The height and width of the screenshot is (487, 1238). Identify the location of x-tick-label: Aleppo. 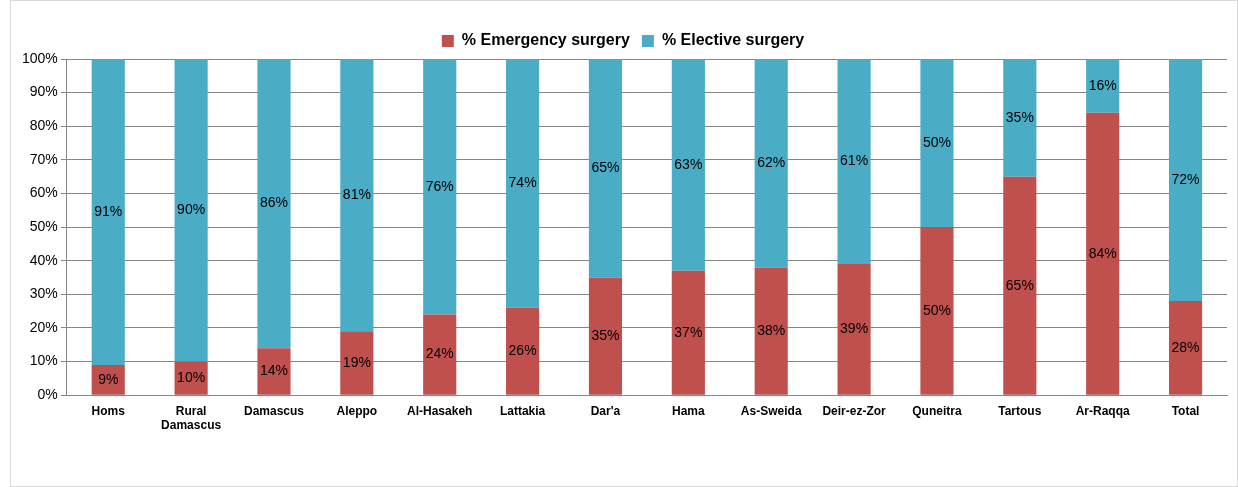
(357, 410).